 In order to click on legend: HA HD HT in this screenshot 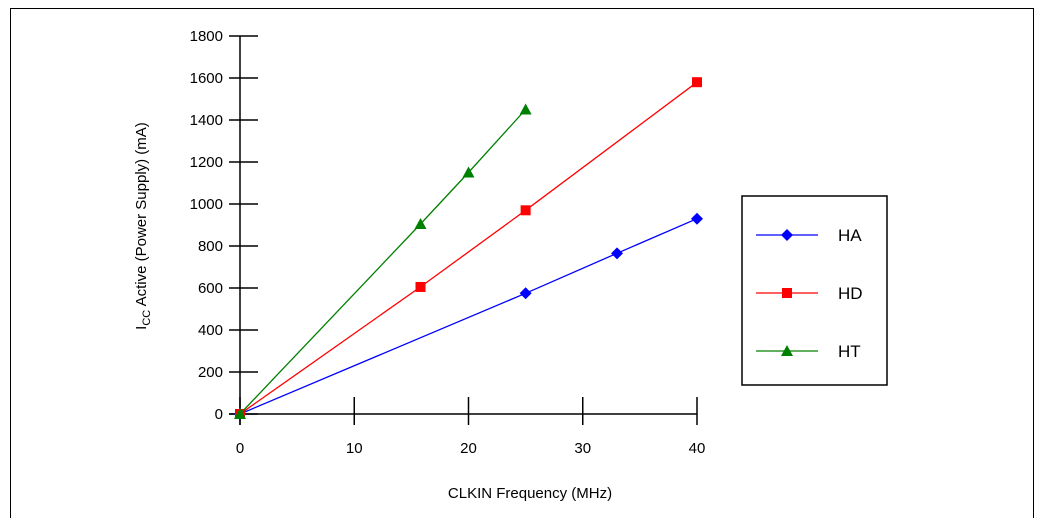, I will do `click(814, 290)`.